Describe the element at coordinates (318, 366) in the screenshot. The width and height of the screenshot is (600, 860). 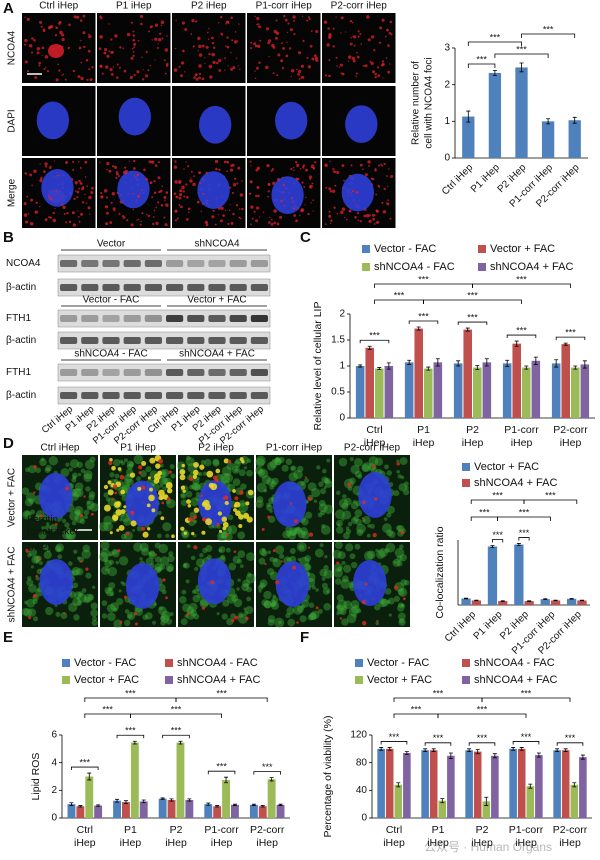
I see `y-axis-label: Relative level of cellular LIP` at that location.